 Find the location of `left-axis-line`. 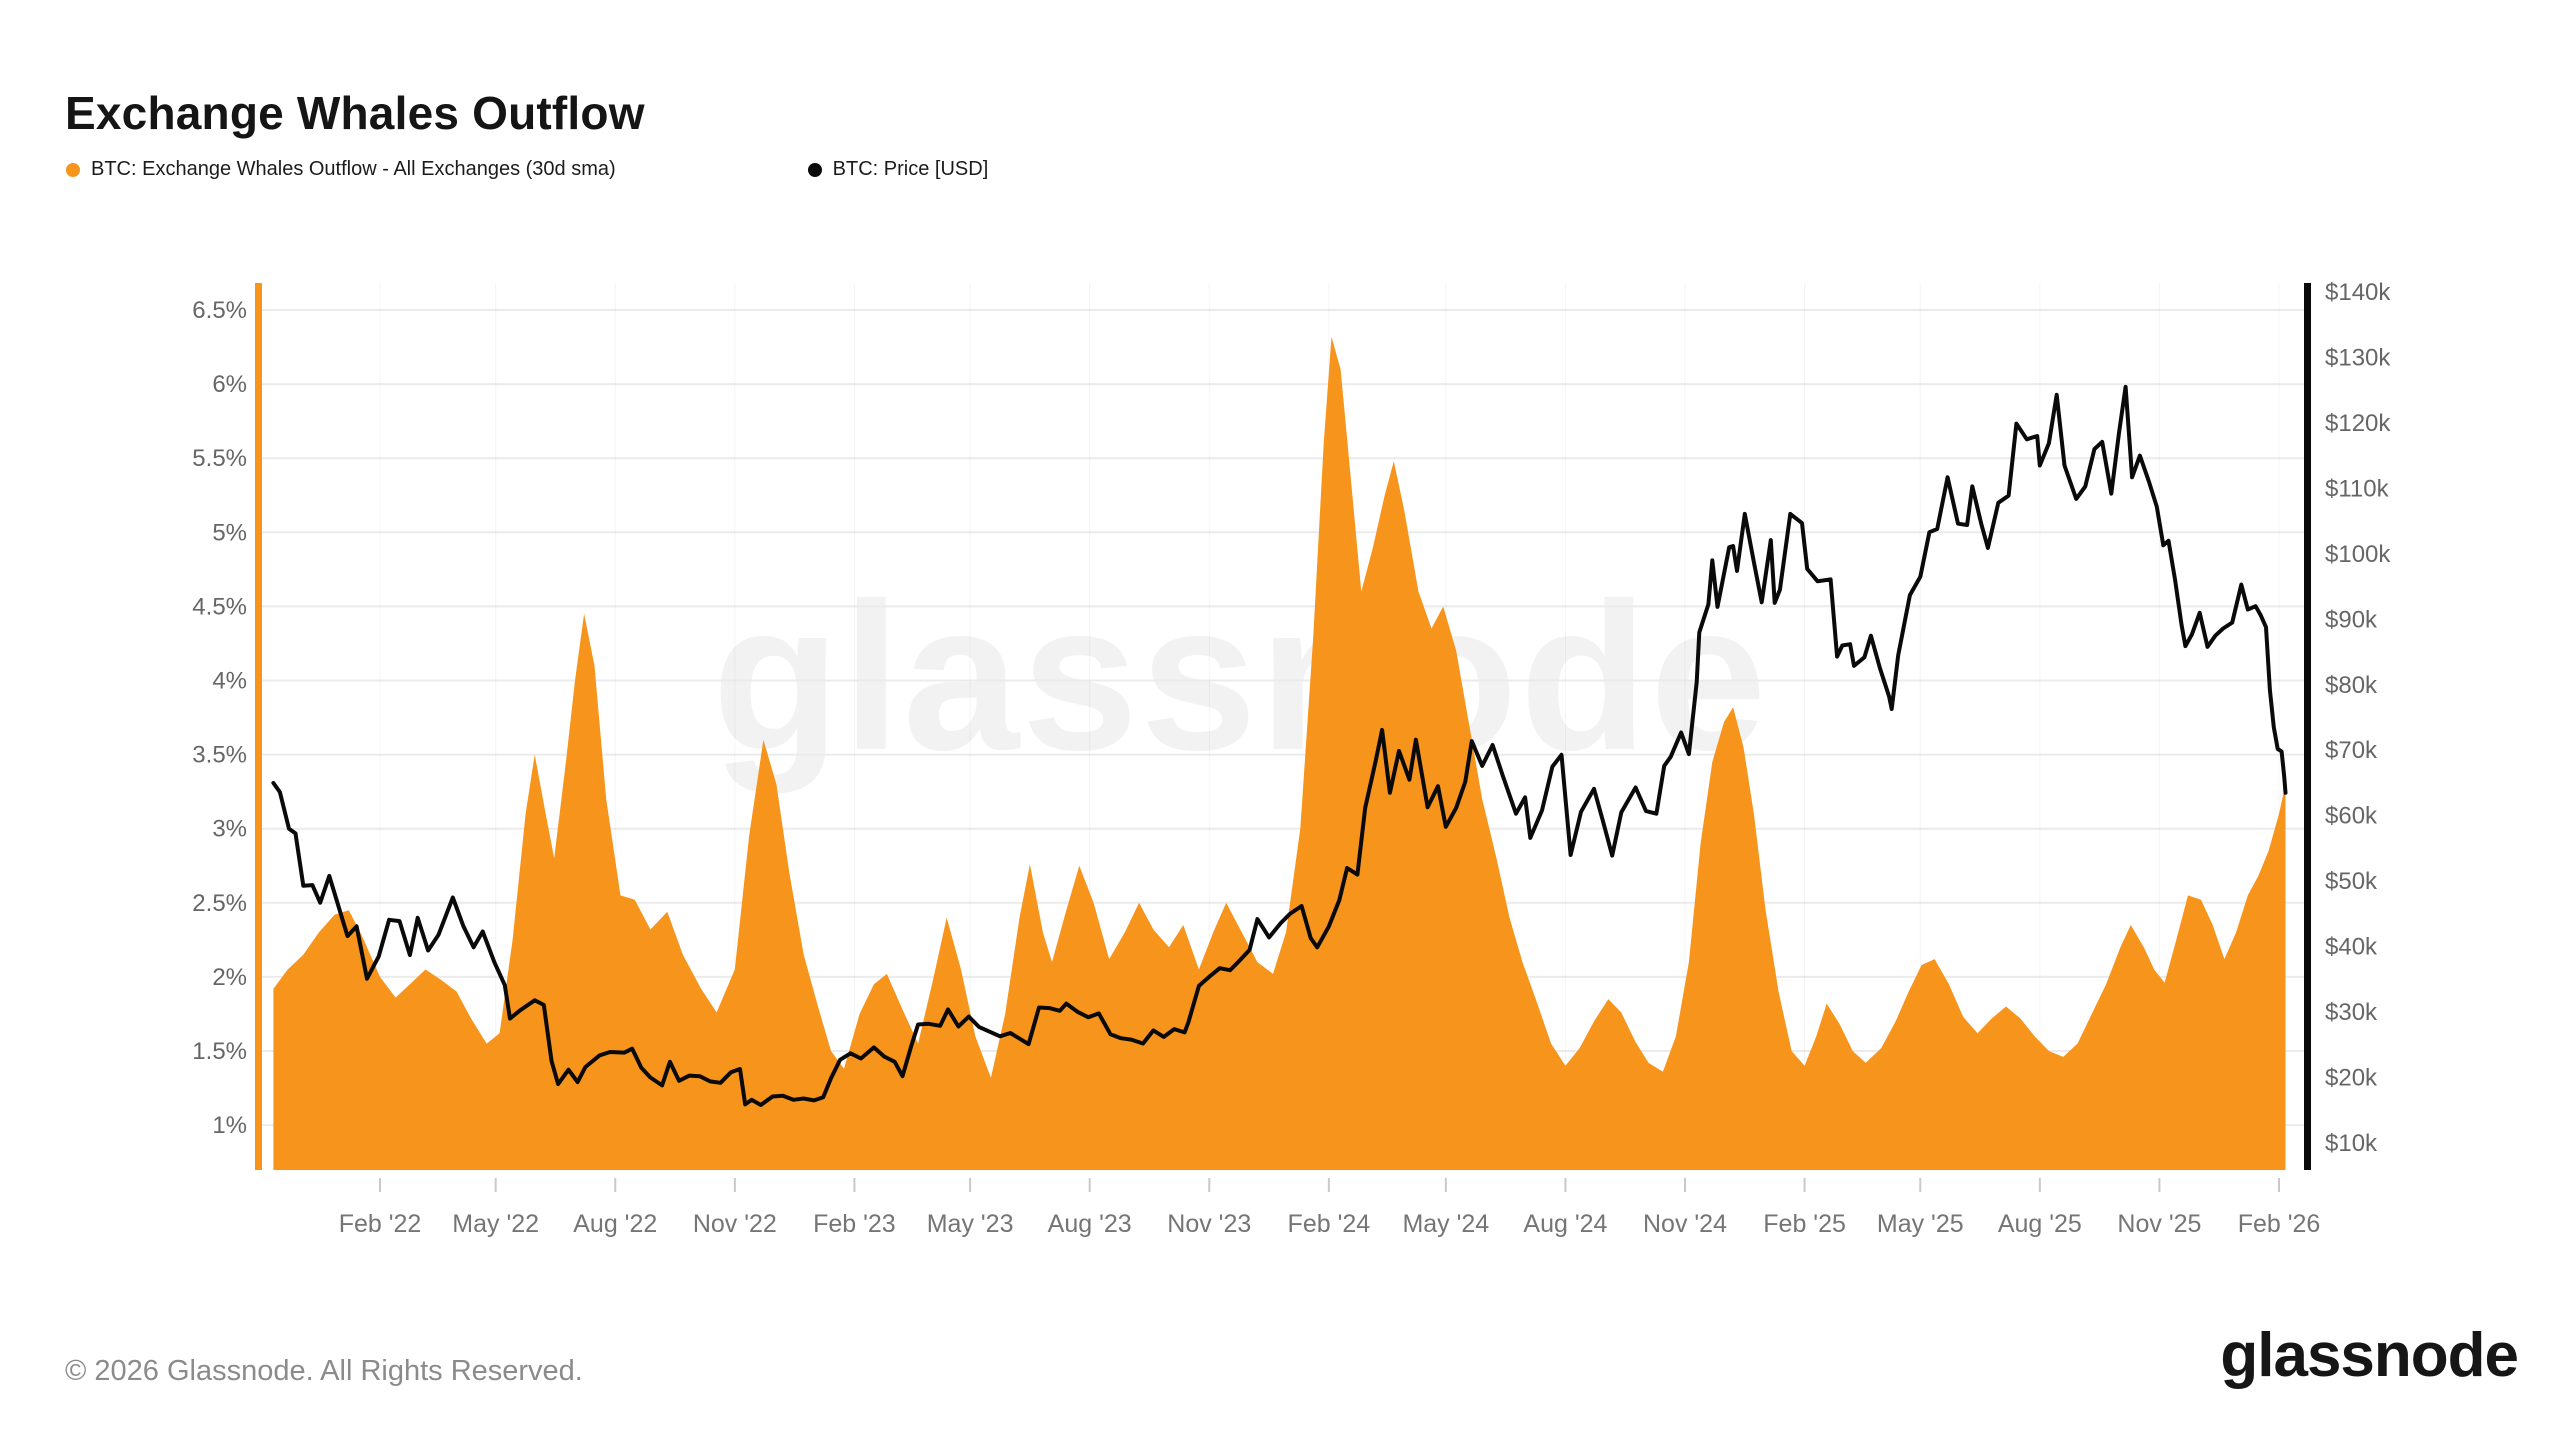

left-axis-line is located at coordinates (258, 726).